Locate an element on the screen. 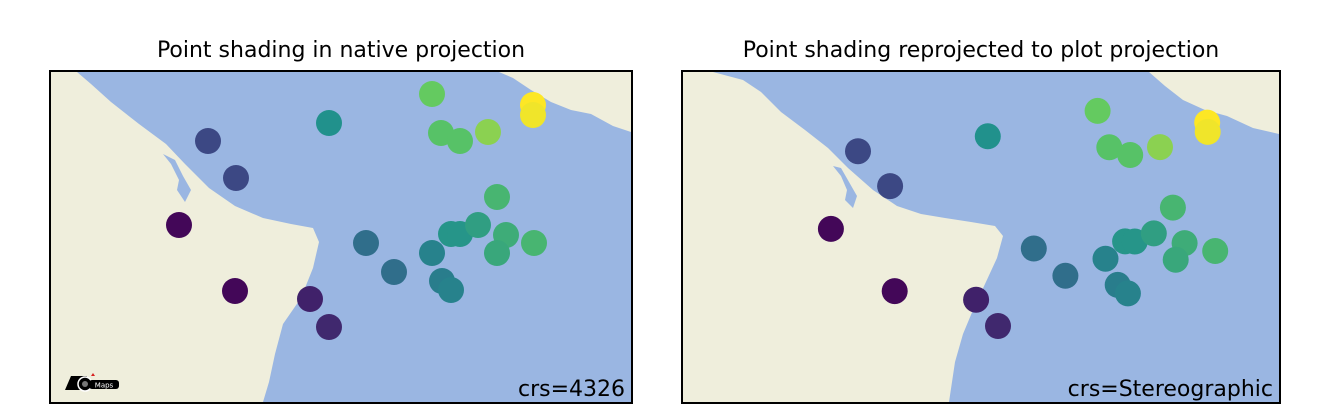  crs-label-reprojected: crs=Stereographic is located at coordinates (1170, 389).